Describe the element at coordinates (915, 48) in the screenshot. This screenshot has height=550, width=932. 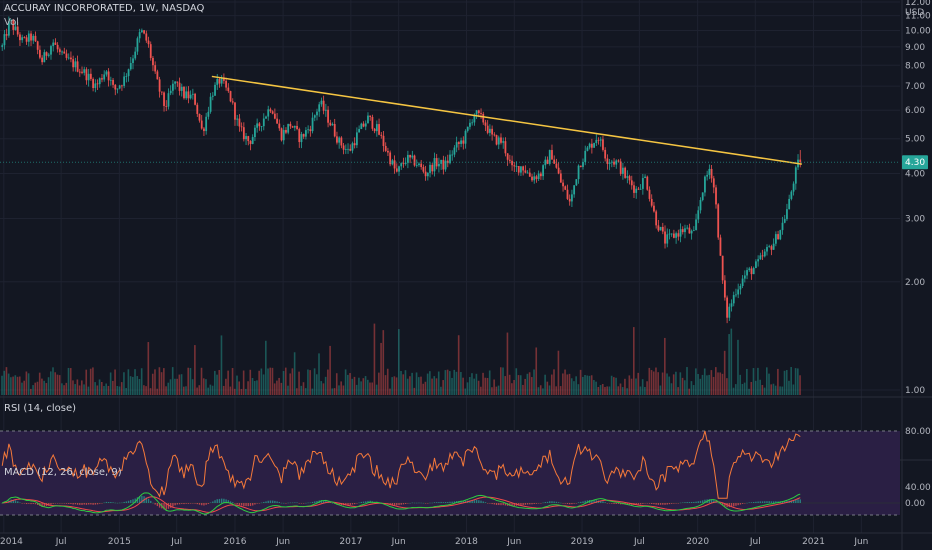
I see `price-axis-tick-label: 9.00` at that location.